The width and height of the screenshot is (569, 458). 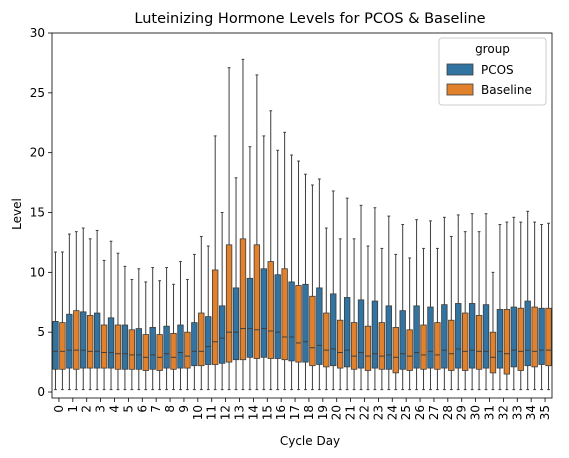 What do you see at coordinates (310, 441) in the screenshot?
I see `x-axis-label: Cycle Day` at bounding box center [310, 441].